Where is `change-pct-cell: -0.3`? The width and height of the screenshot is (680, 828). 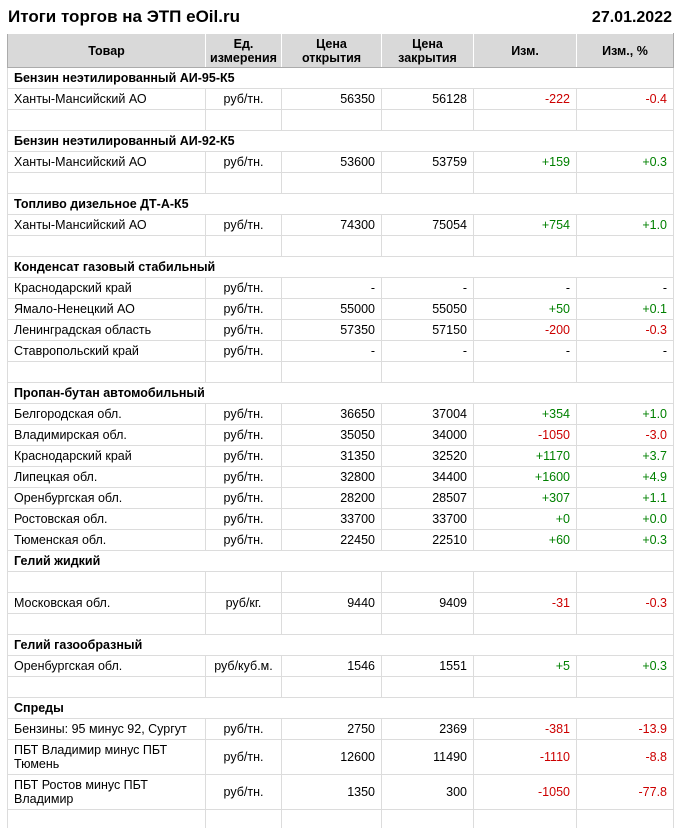 change-pct-cell: -0.3 is located at coordinates (625, 330).